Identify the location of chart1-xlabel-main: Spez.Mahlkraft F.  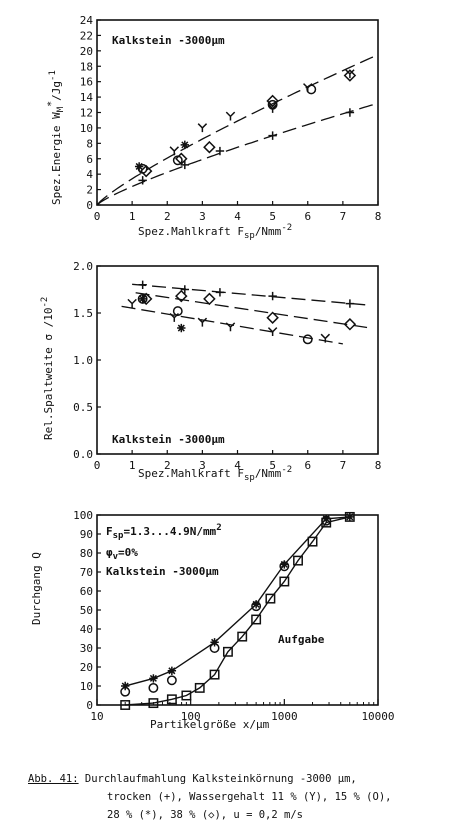
(191, 231).